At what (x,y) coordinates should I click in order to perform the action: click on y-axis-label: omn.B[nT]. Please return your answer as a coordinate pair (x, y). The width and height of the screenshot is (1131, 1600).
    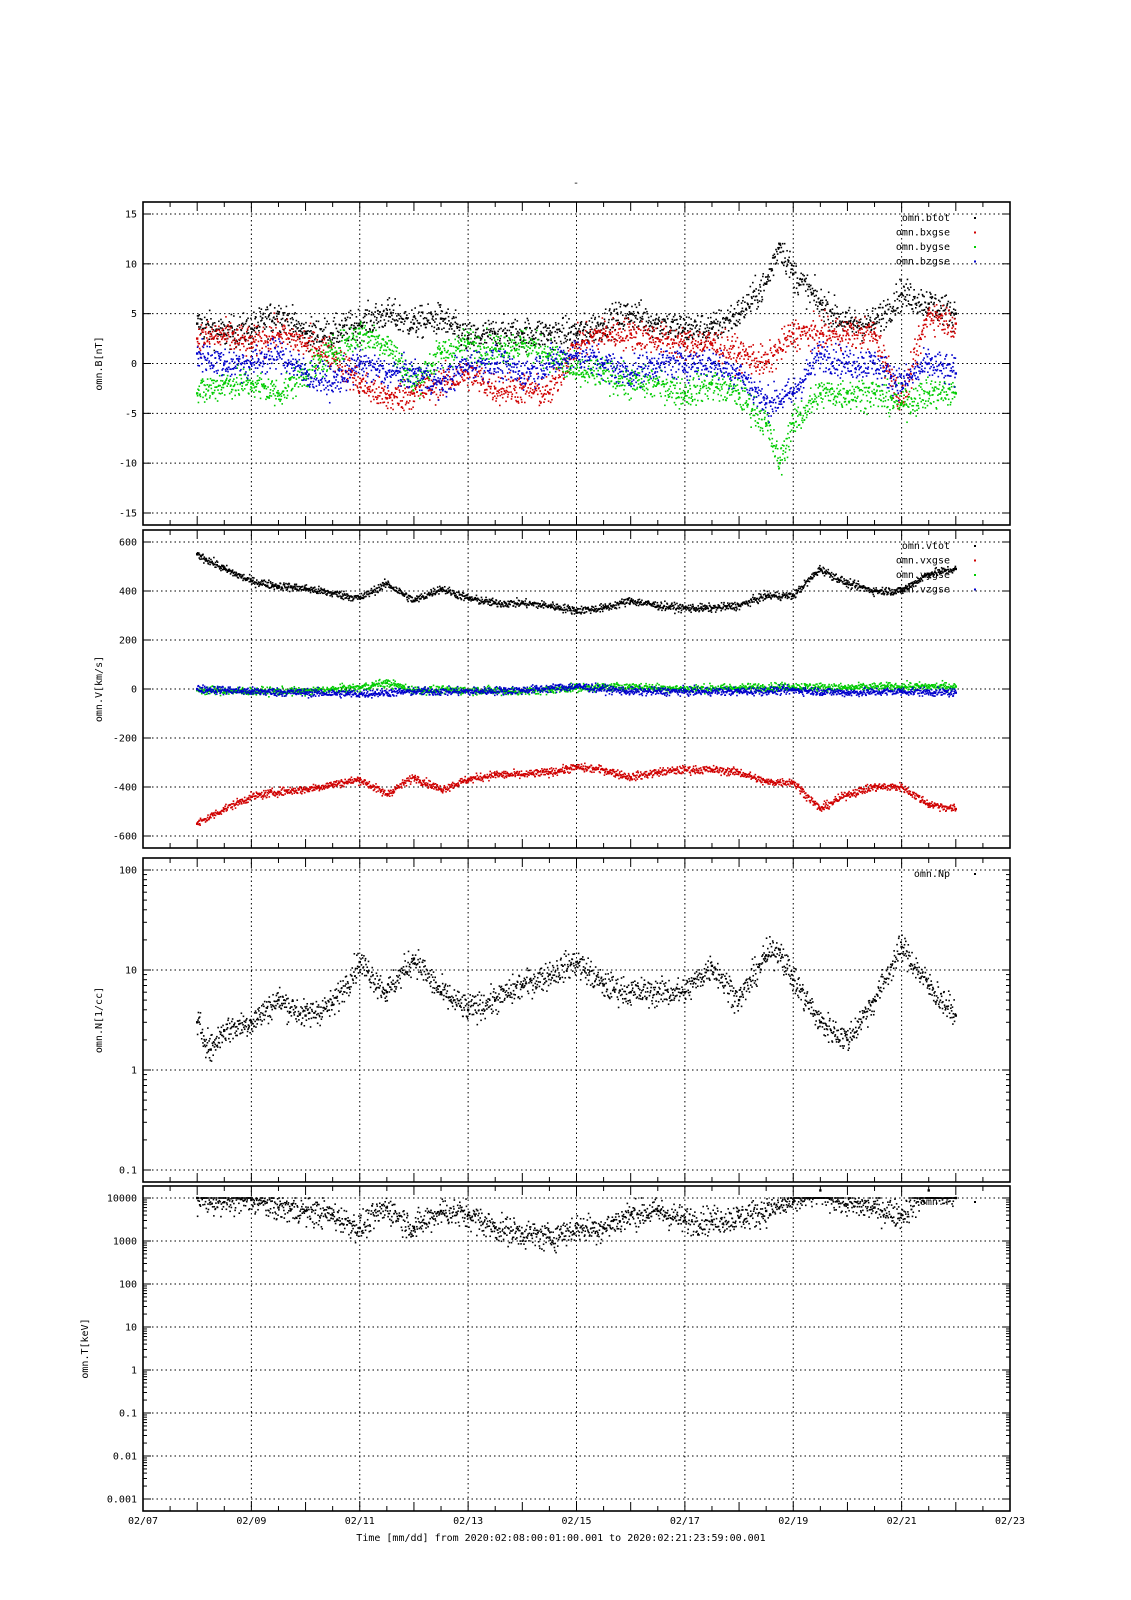
    Looking at the image, I should click on (99, 363).